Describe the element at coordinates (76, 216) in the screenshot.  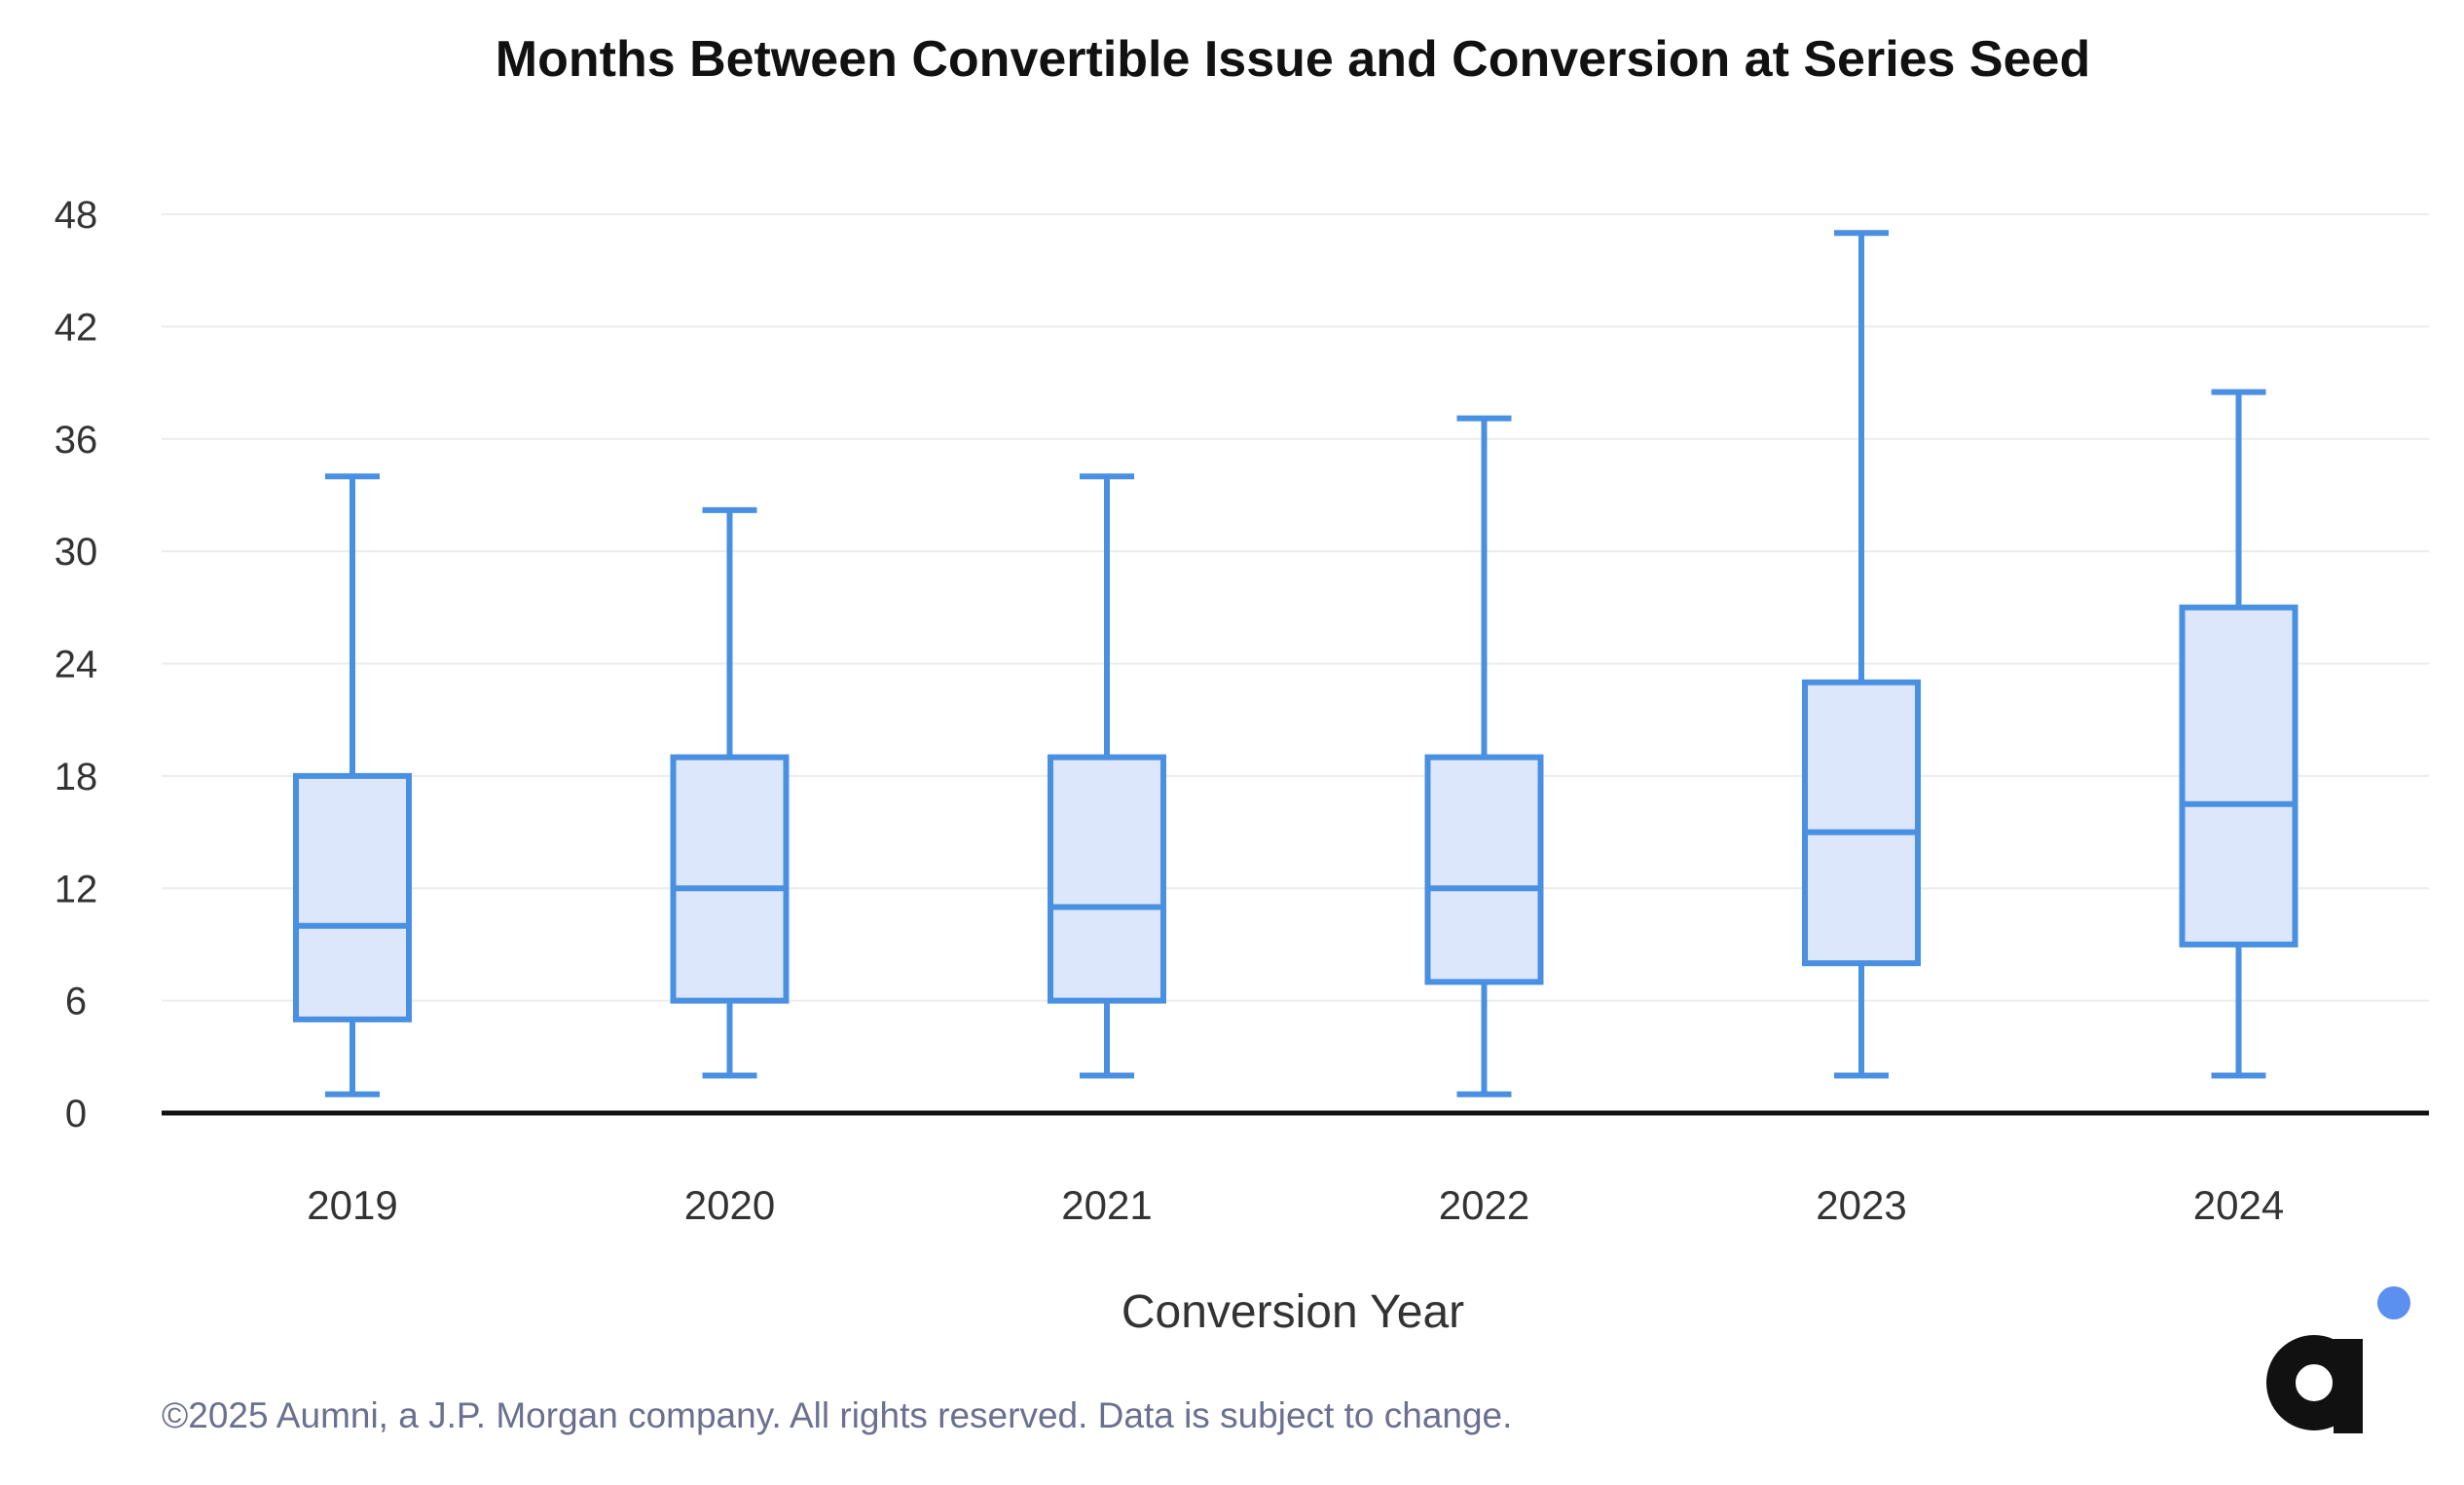
I see `y-tick-label: 48` at that location.